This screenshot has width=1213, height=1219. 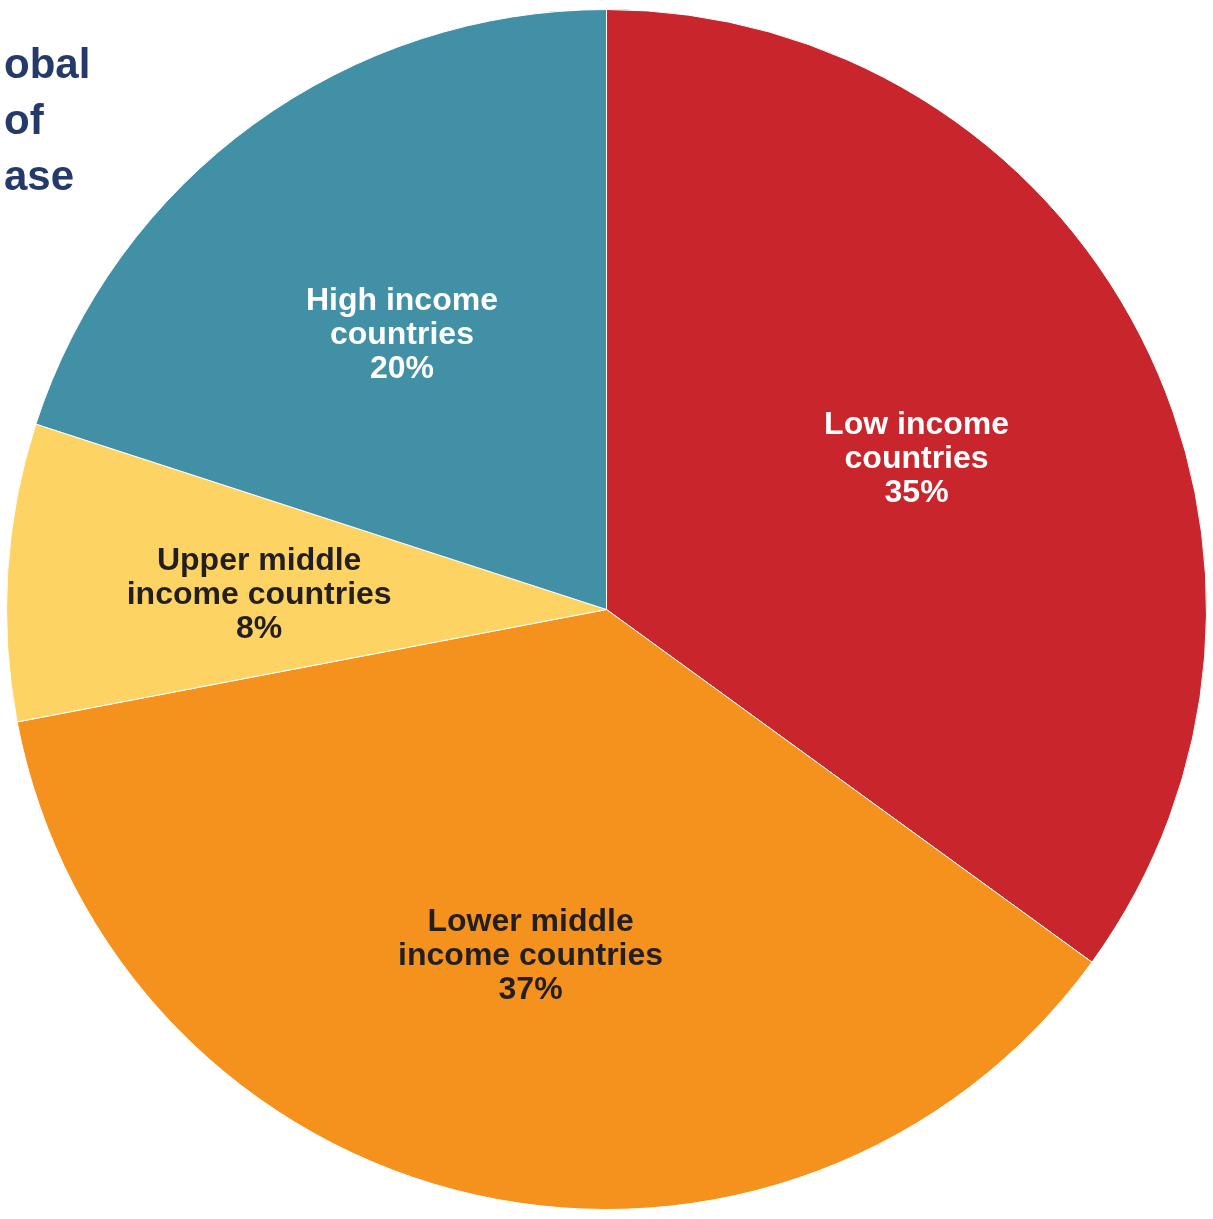 What do you see at coordinates (917, 439) in the screenshot?
I see `slice-label: Low income countries` at bounding box center [917, 439].